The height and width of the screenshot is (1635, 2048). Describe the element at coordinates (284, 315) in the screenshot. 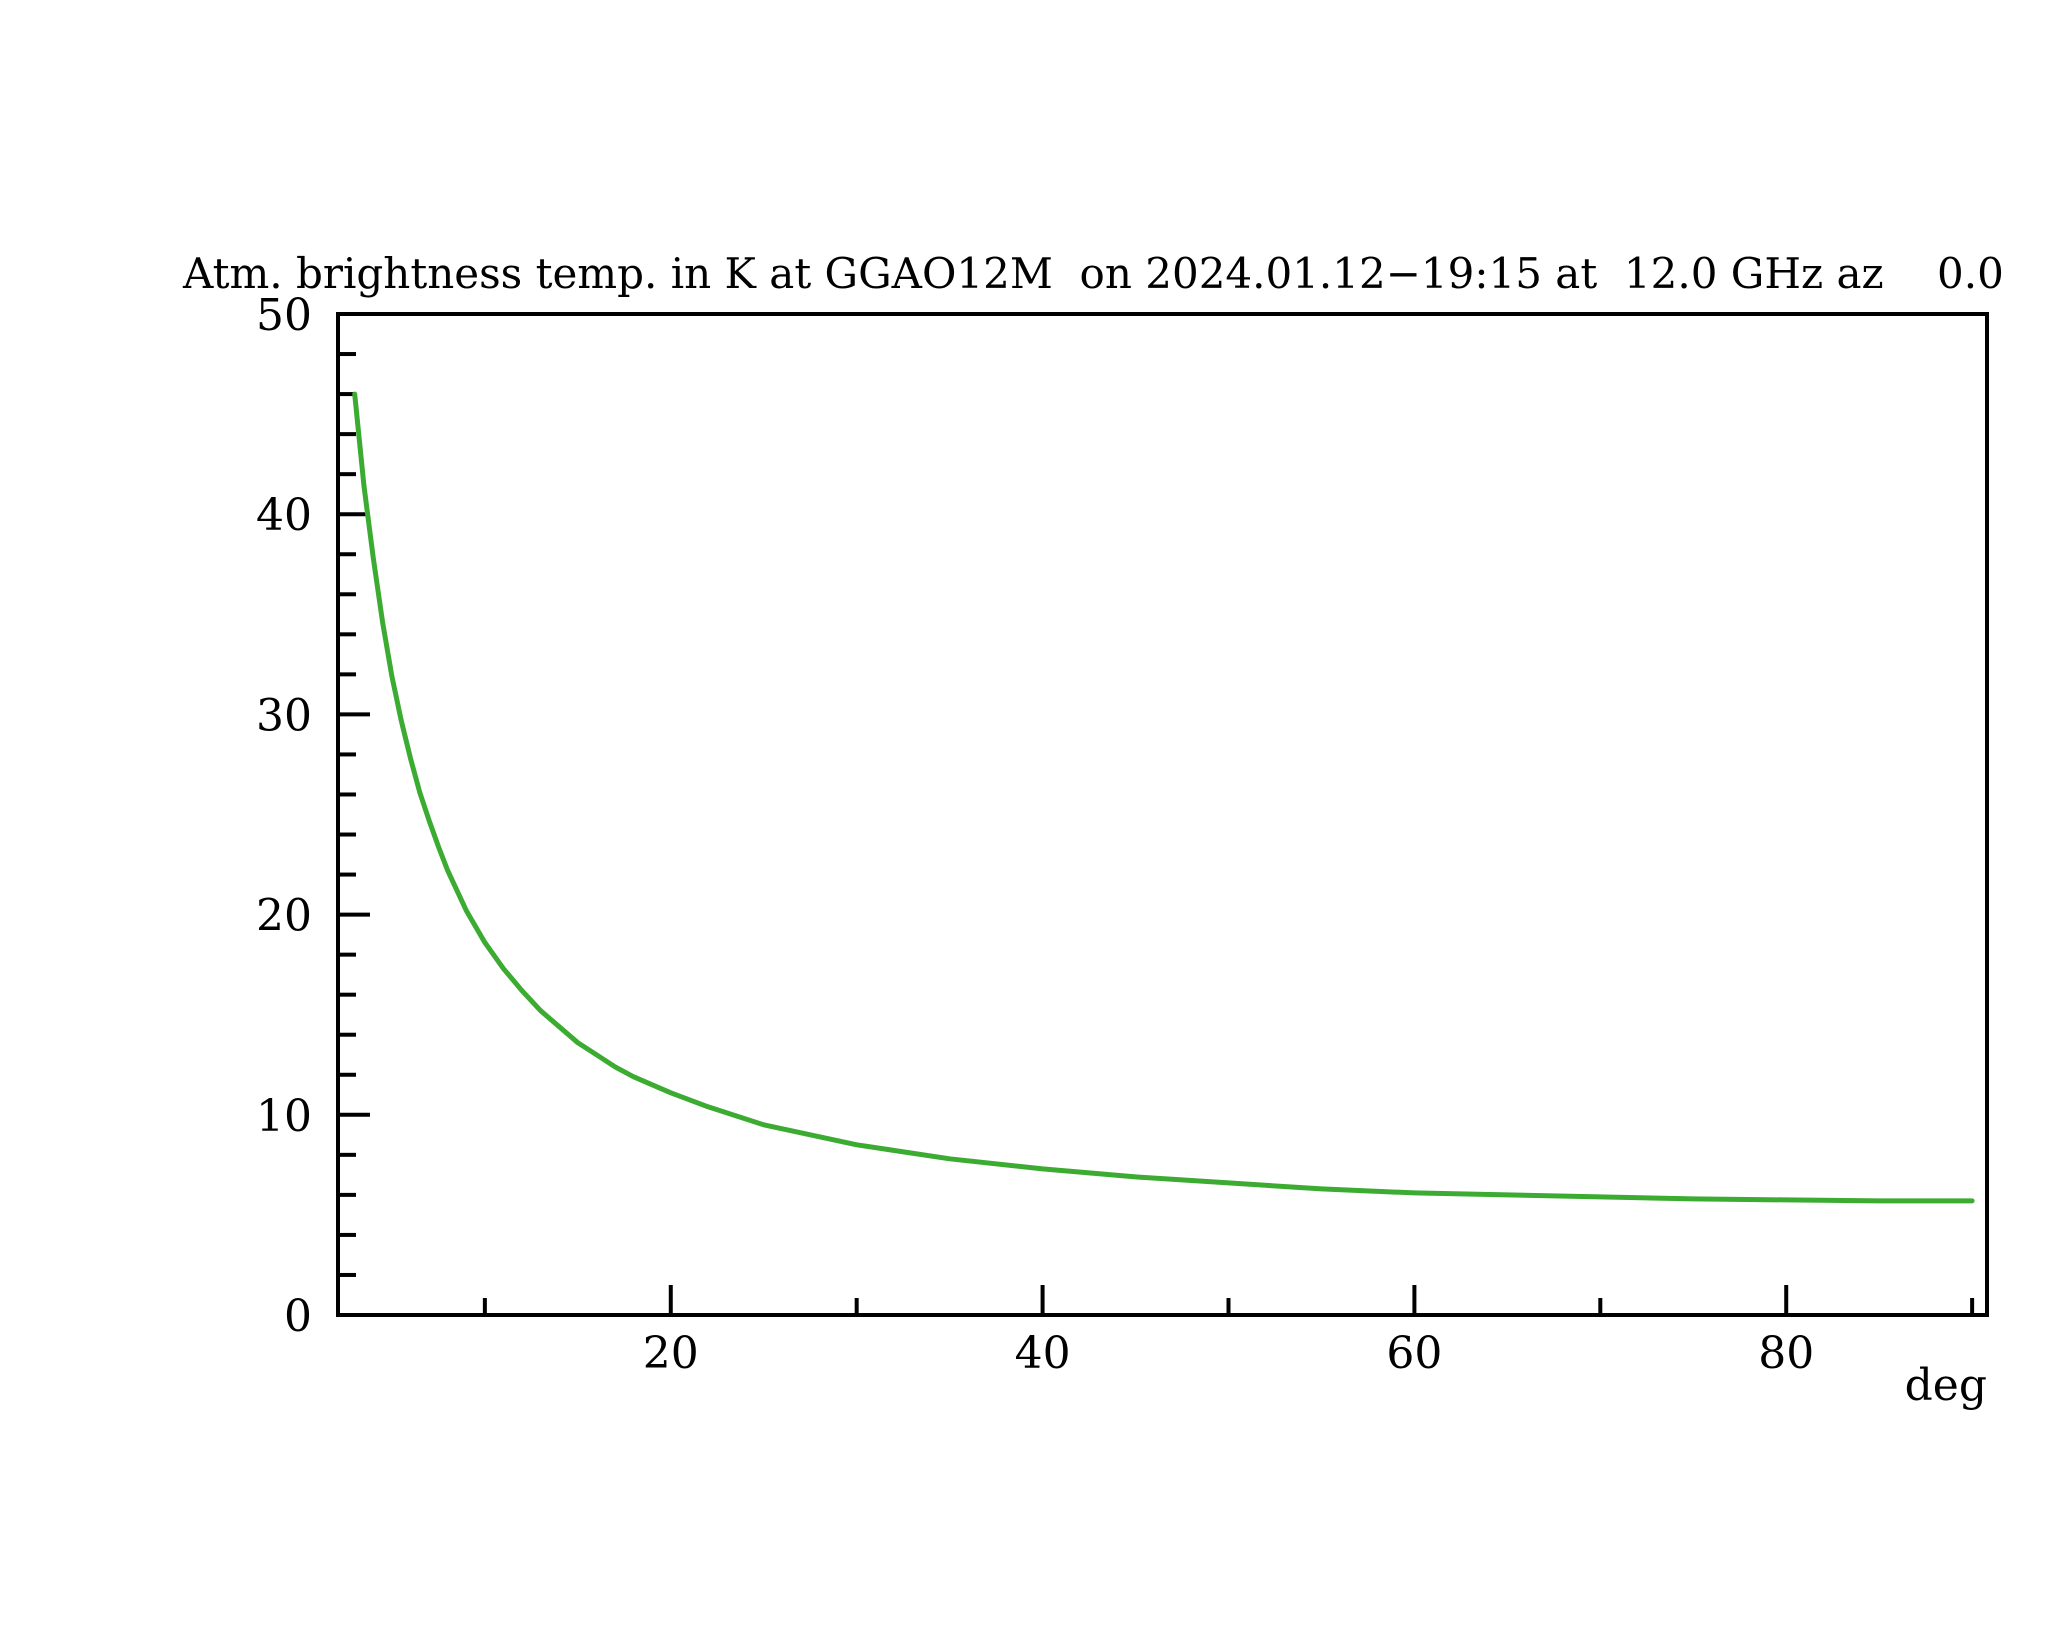

I see `y-tick-label: 50` at that location.